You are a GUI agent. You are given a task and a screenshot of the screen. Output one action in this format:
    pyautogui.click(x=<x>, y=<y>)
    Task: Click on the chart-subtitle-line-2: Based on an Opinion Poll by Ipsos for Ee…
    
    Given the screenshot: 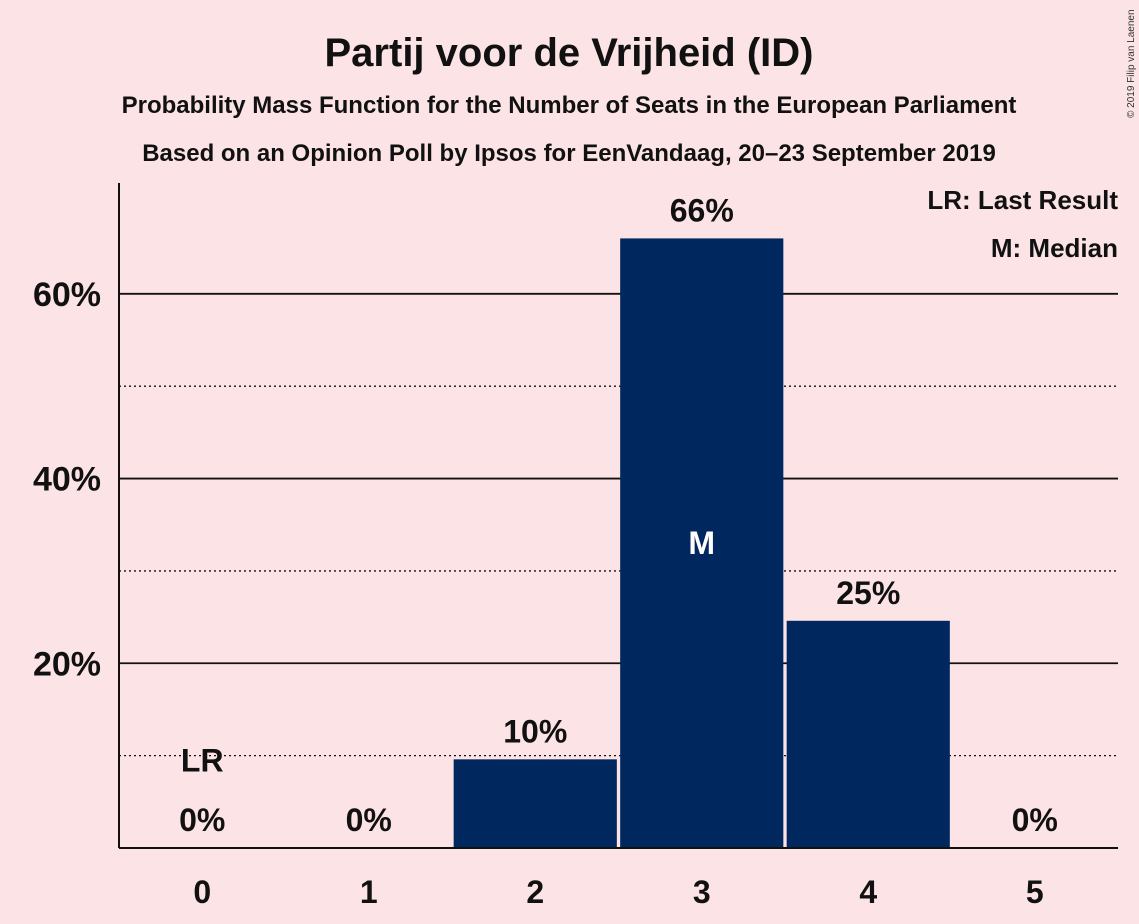 What is the action you would take?
    pyautogui.click(x=569, y=153)
    